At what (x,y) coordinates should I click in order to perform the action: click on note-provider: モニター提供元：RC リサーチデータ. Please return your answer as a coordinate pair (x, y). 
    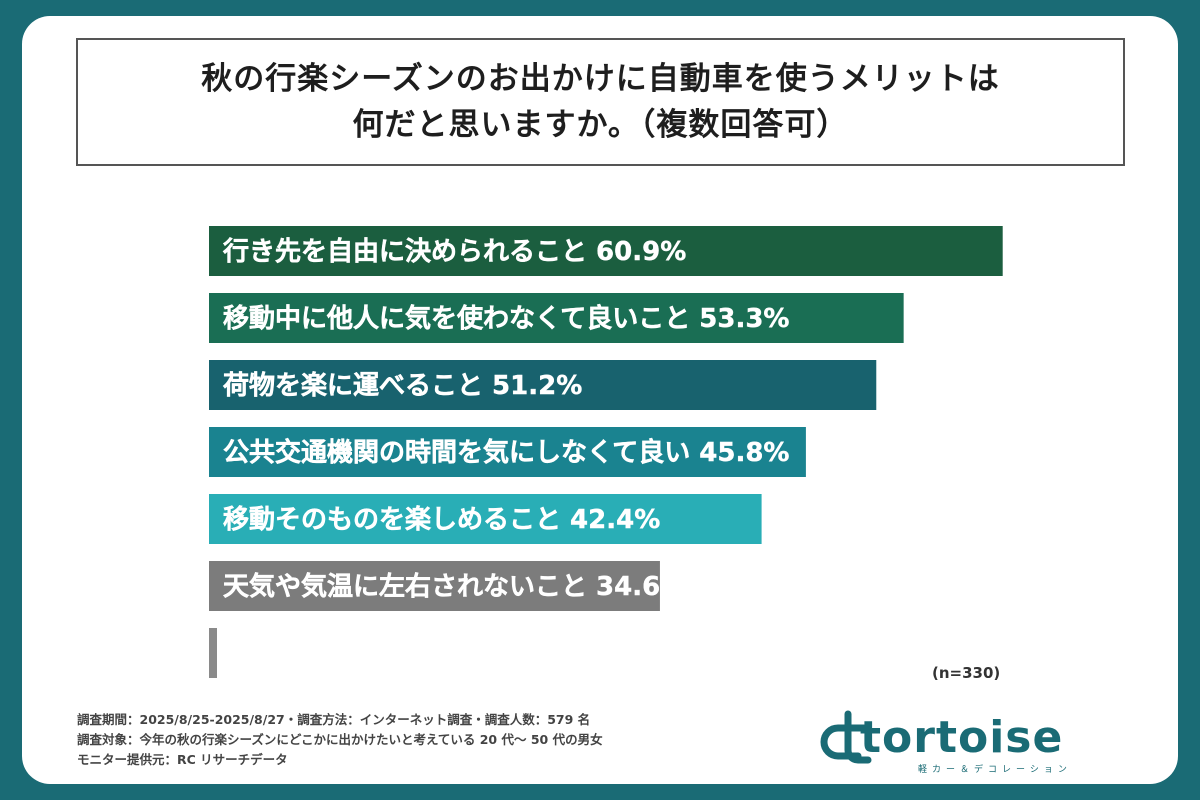
    Looking at the image, I should click on (182, 759).